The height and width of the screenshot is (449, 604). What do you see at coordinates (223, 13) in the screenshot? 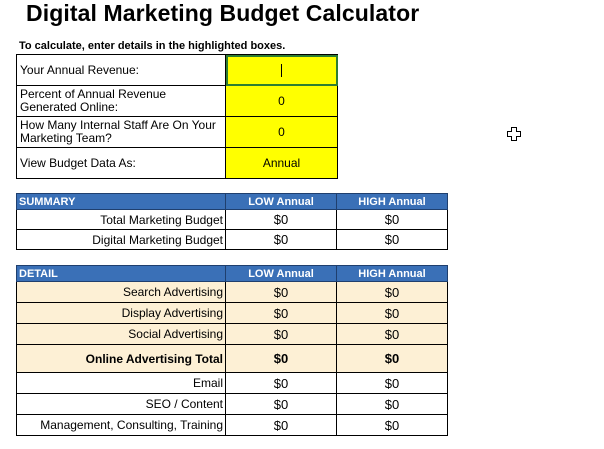
I see `page-title: Digital Marketing Budget Calculator` at bounding box center [223, 13].